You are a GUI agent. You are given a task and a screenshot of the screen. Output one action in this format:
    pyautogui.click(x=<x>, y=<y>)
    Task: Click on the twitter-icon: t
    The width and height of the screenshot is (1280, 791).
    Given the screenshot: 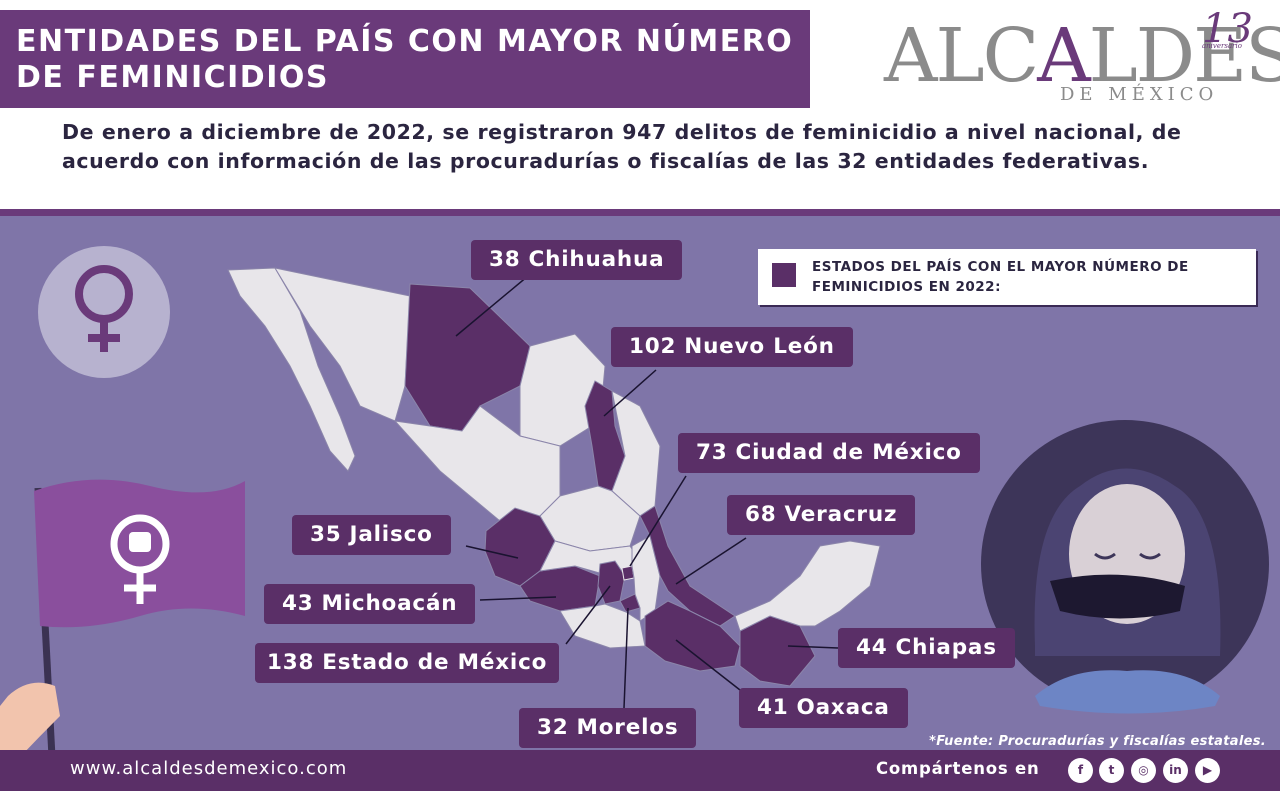 What is the action you would take?
    pyautogui.click(x=1111, y=770)
    